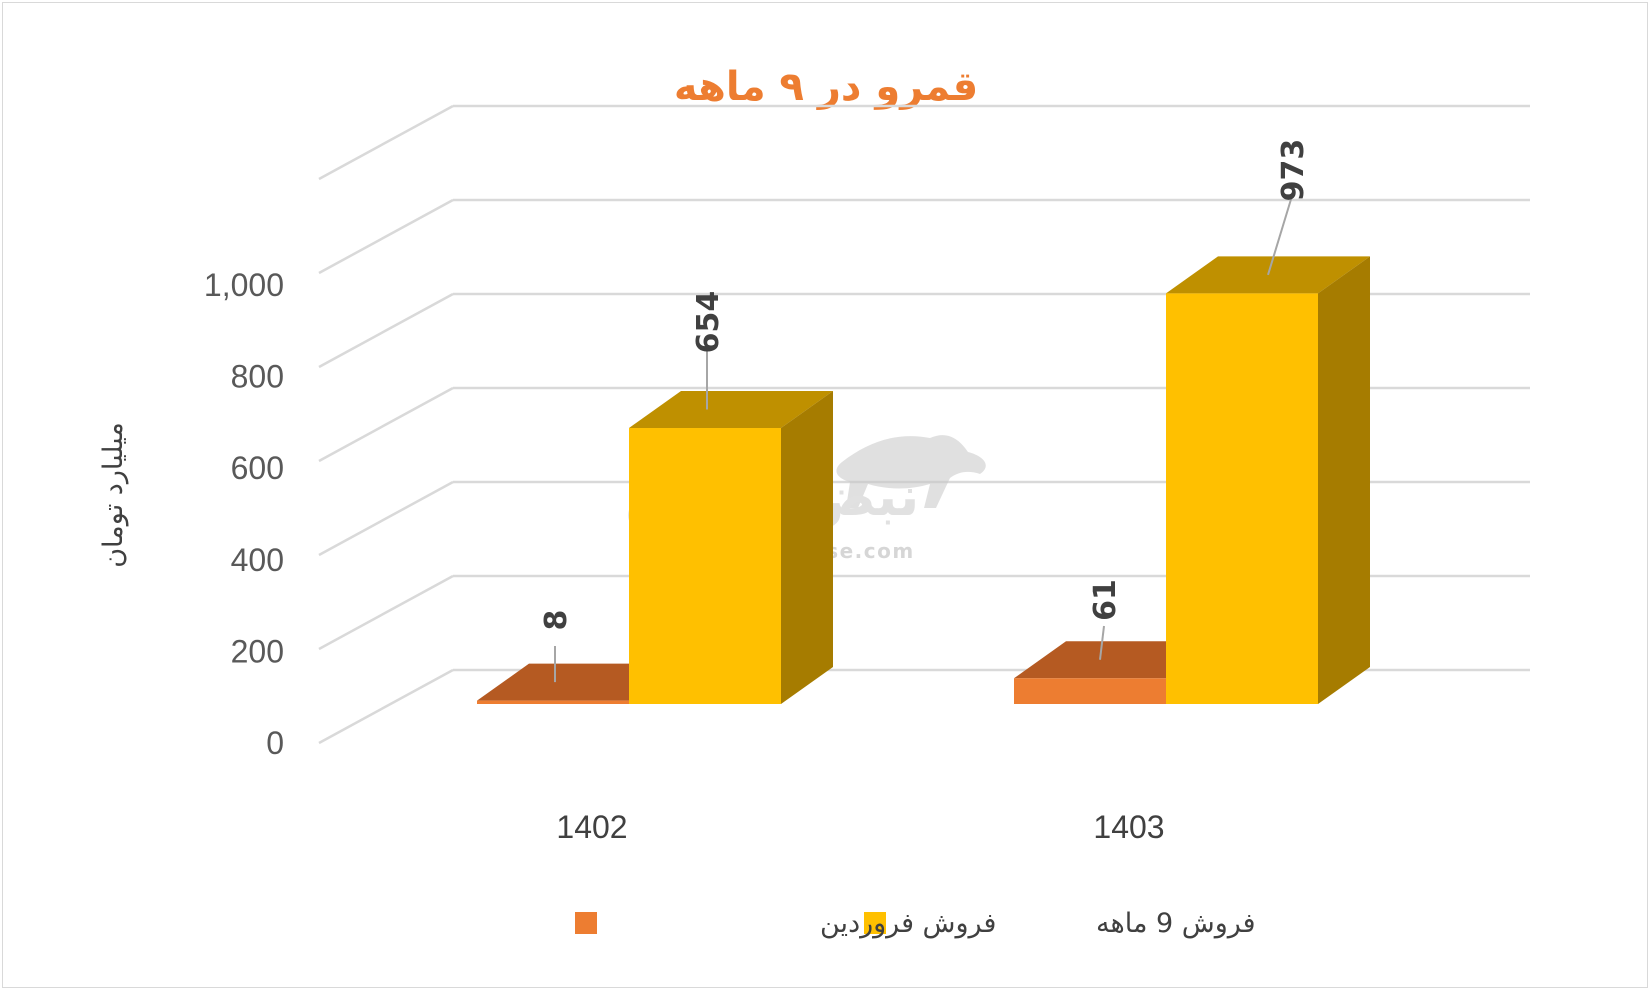  Describe the element at coordinates (591, 827) in the screenshot. I see `x-tick-label: 1402` at that location.